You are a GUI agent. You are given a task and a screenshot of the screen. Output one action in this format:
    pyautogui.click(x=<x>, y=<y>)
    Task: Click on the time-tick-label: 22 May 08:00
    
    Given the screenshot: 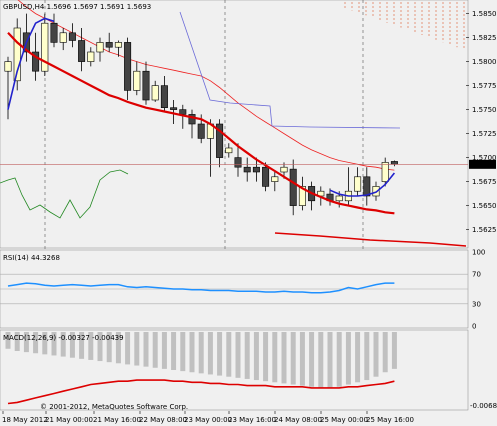 What is the action you would take?
    pyautogui.click(x=163, y=420)
    